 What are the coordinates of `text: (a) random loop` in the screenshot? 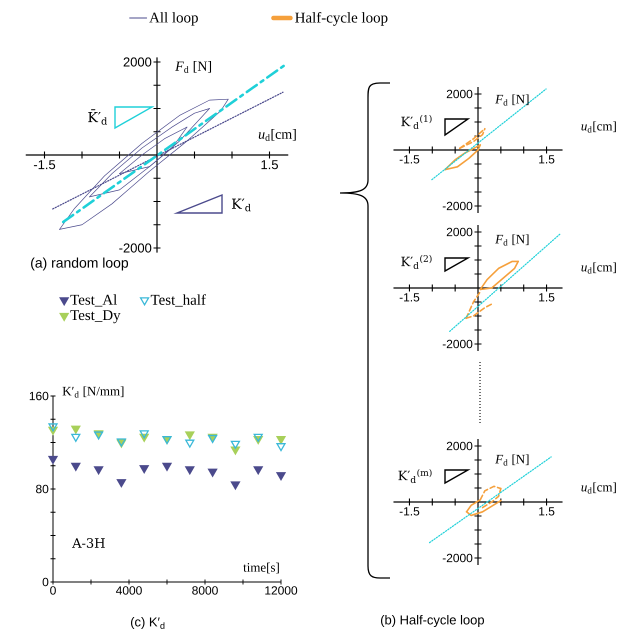 It's located at (79, 264).